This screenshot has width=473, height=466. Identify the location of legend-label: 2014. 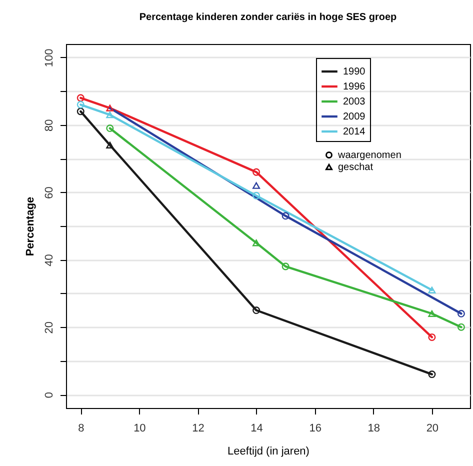
(354, 132).